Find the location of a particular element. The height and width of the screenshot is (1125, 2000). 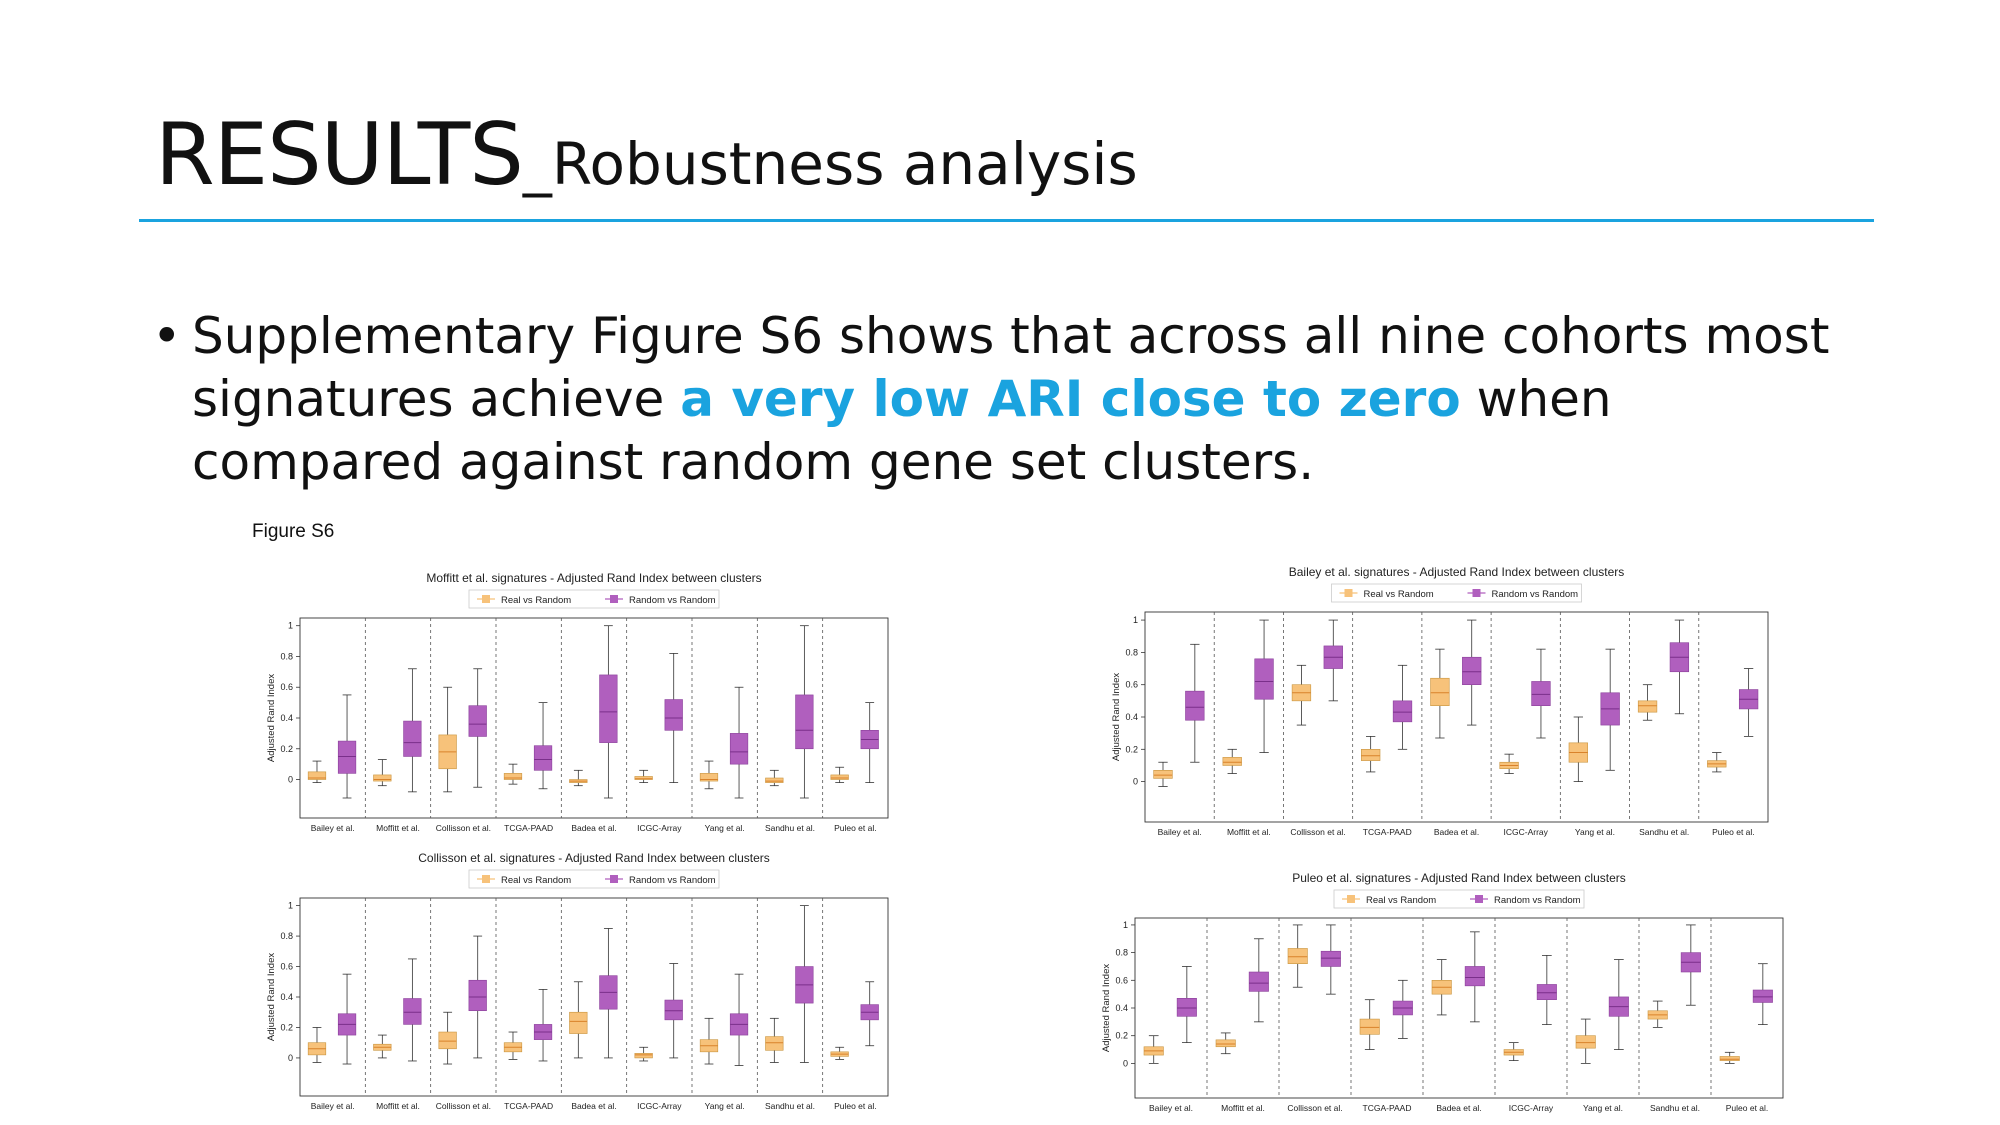

y-tick-label: 0 is located at coordinates (1125, 1063).